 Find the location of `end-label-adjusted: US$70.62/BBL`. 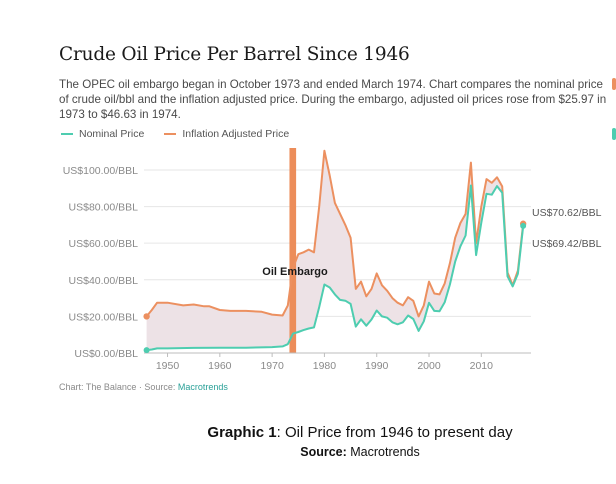

end-label-adjusted: US$70.62/BBL is located at coordinates (567, 213).